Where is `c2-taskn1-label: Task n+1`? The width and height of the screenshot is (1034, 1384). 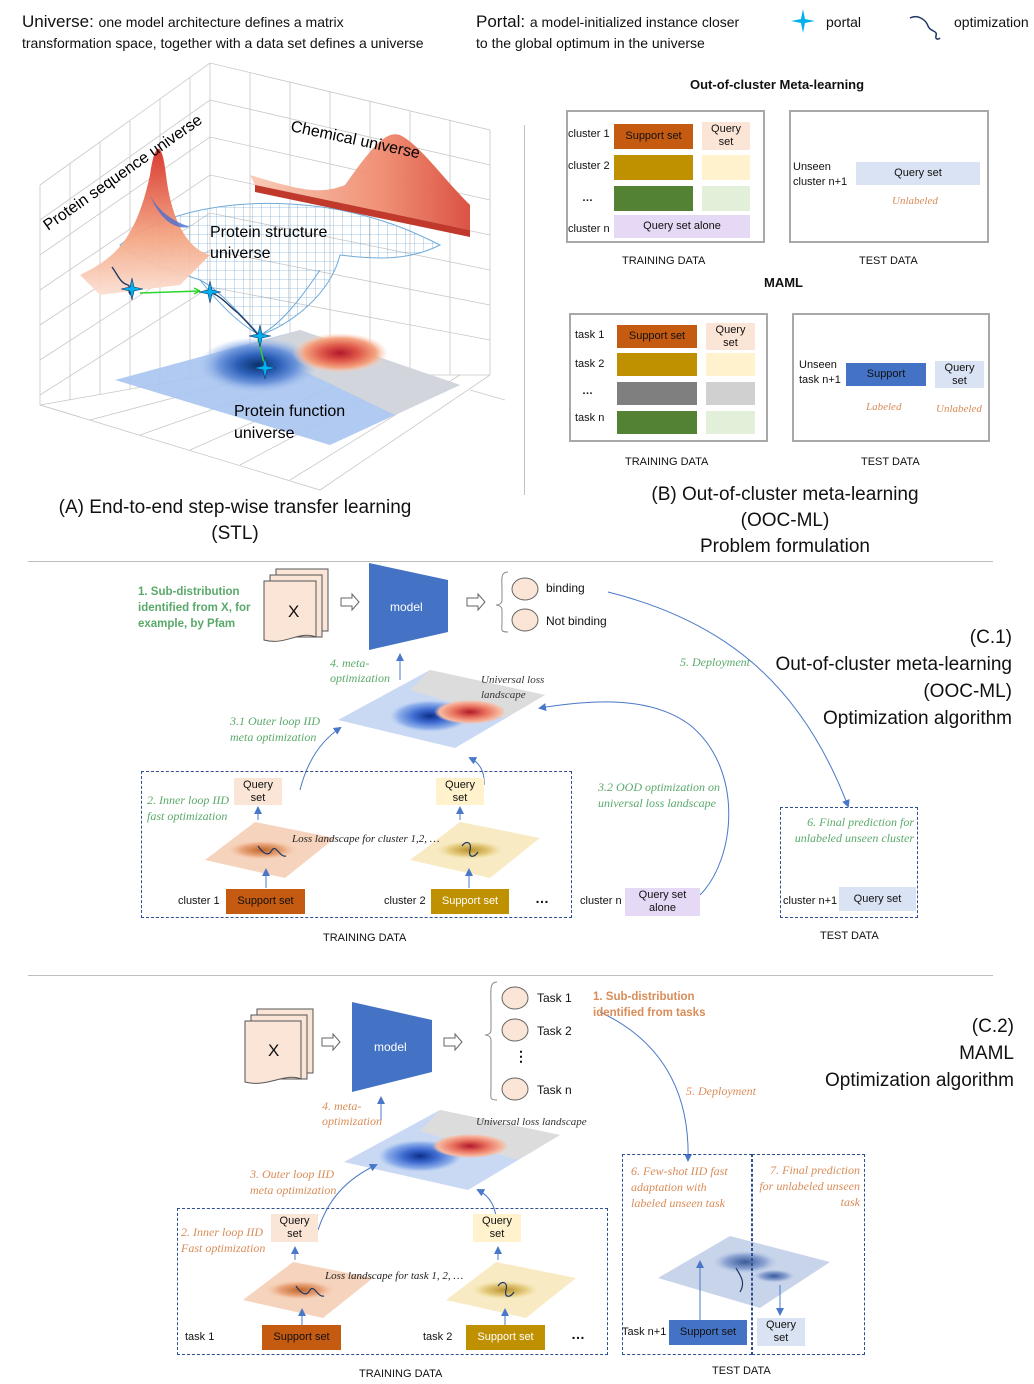
c2-taskn1-label: Task n+1 is located at coordinates (644, 1332).